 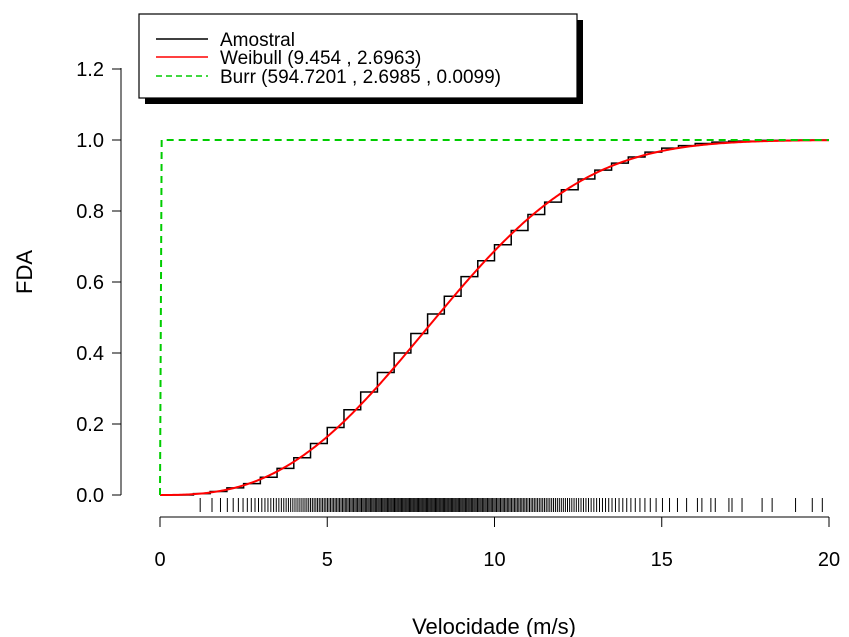 I want to click on x-axis-label: Velocidade (m/s), so click(x=494, y=625).